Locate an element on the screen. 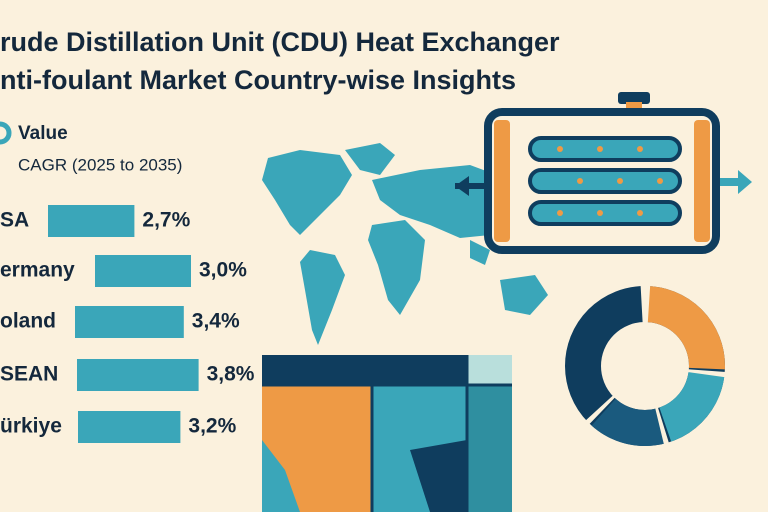 The width and height of the screenshot is (768, 512). value-label: 3,2% is located at coordinates (212, 426).